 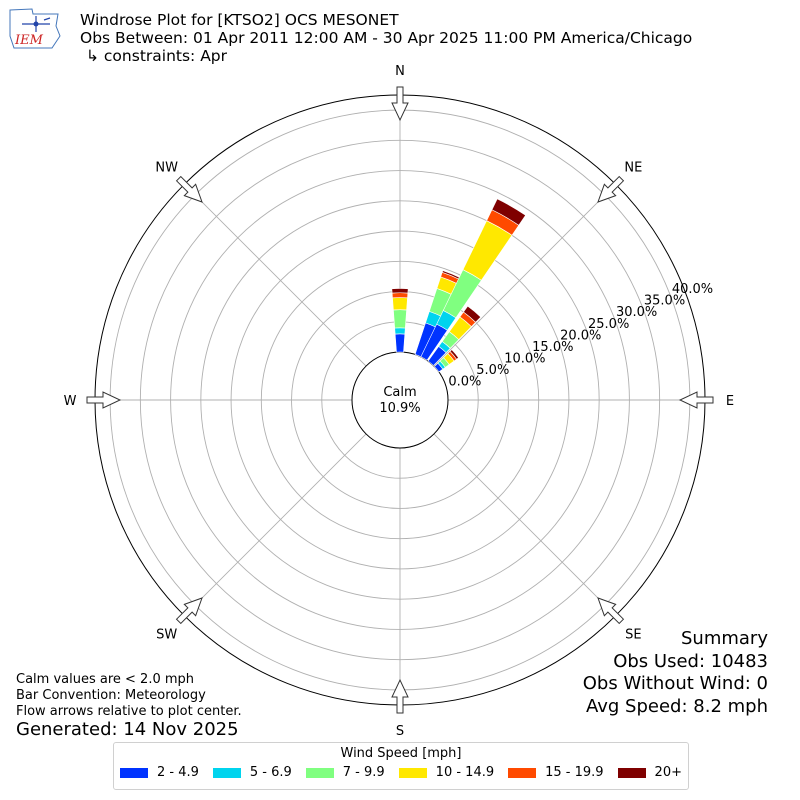 I want to click on legend-title: Wind Speed [mph], so click(x=401, y=753).